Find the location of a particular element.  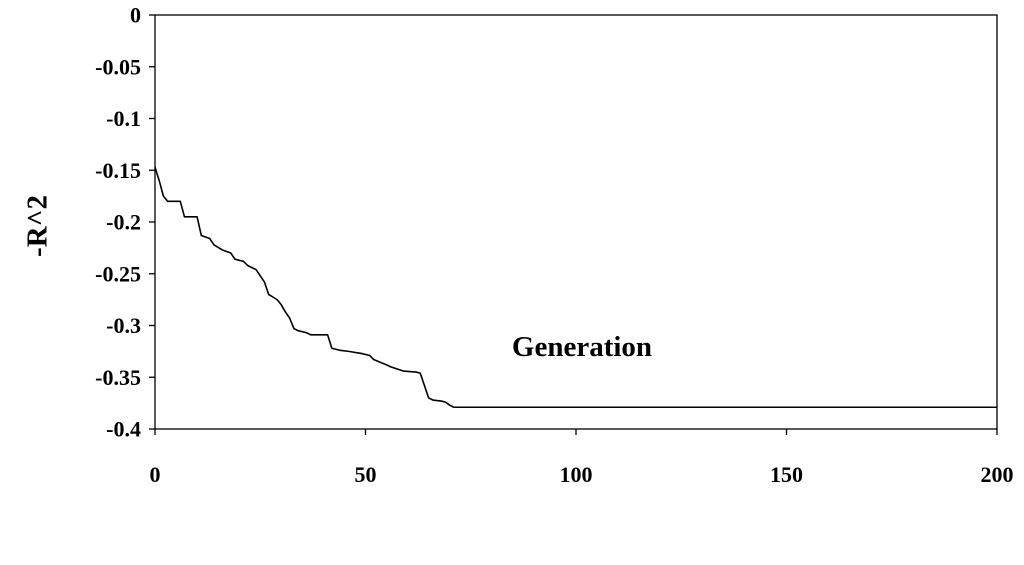

y-tick-label: 0 is located at coordinates (135, 15).